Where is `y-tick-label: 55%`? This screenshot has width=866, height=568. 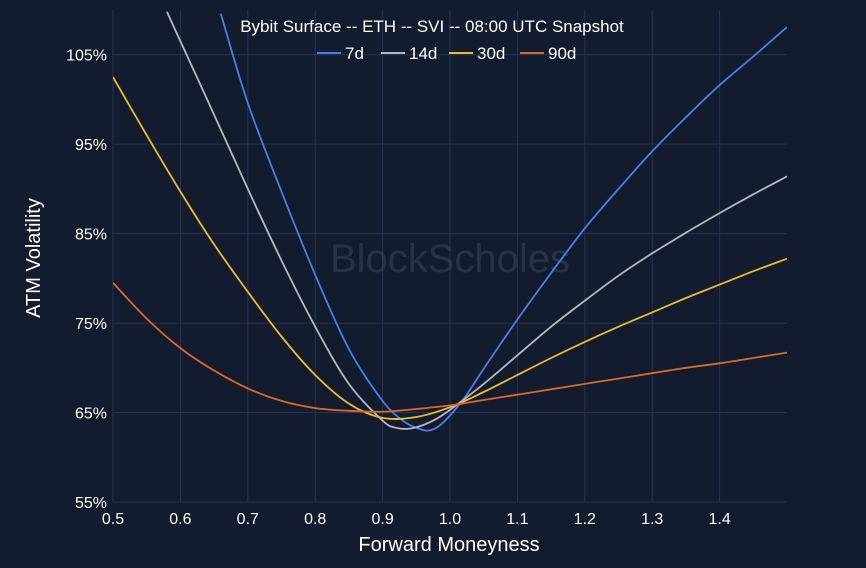
y-tick-label: 55% is located at coordinates (91, 503).